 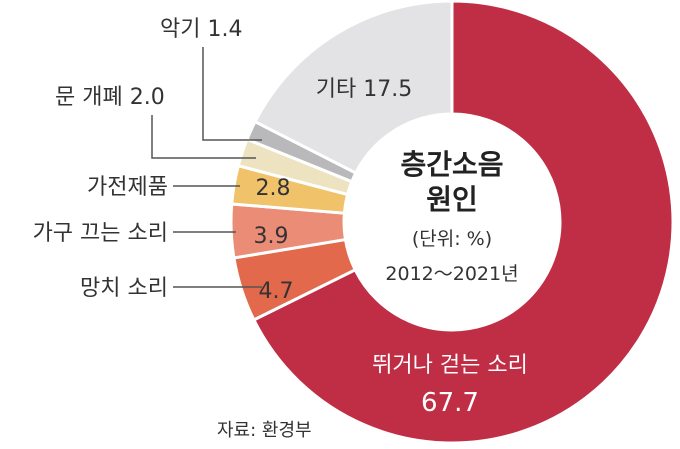 I want to click on value-hammer: 4.7, so click(x=276, y=291).